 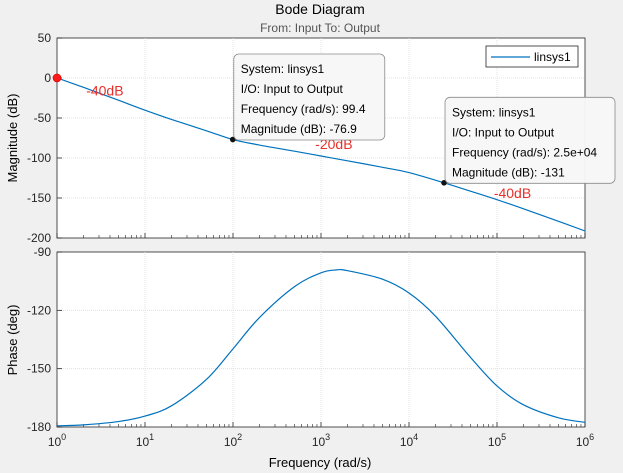 I want to click on chart-subtitle: From: Input To: Output, so click(x=320, y=28).